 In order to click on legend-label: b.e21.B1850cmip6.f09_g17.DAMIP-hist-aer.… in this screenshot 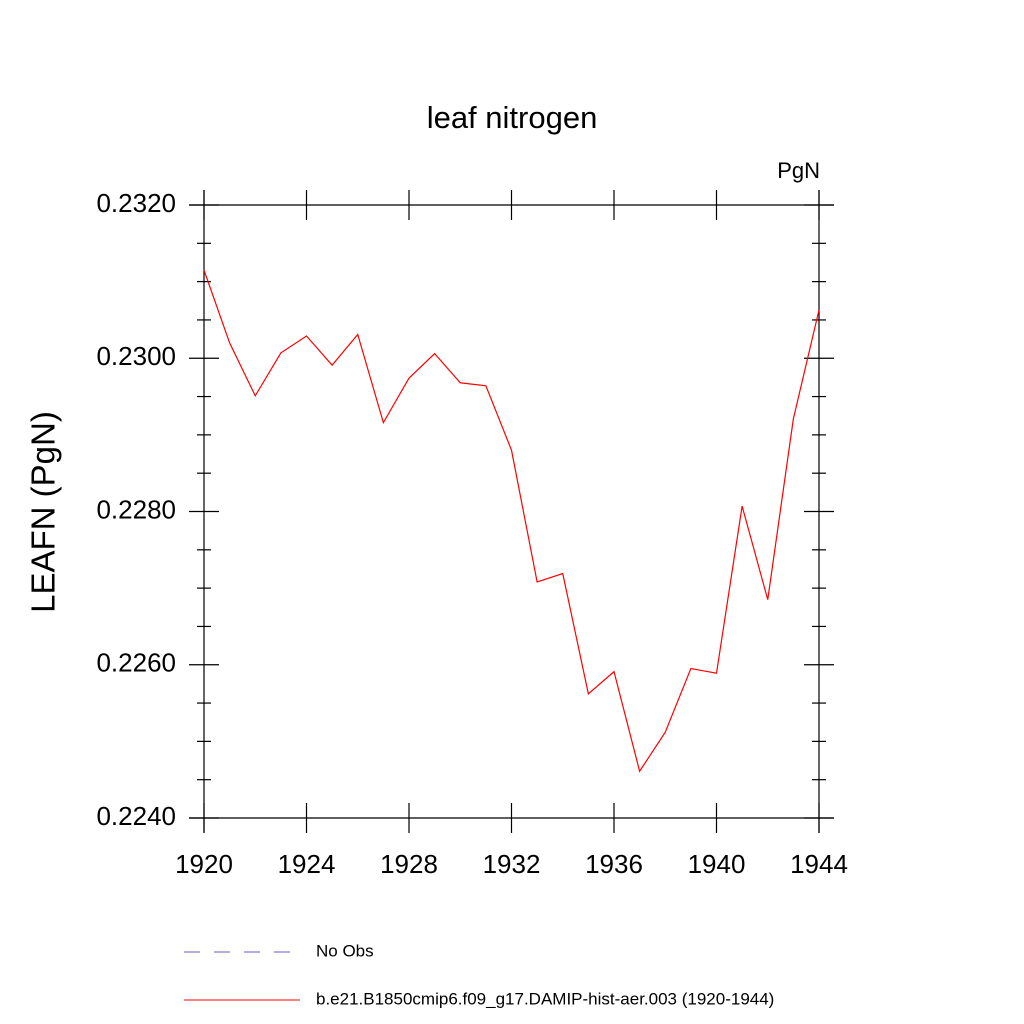, I will do `click(545, 998)`.